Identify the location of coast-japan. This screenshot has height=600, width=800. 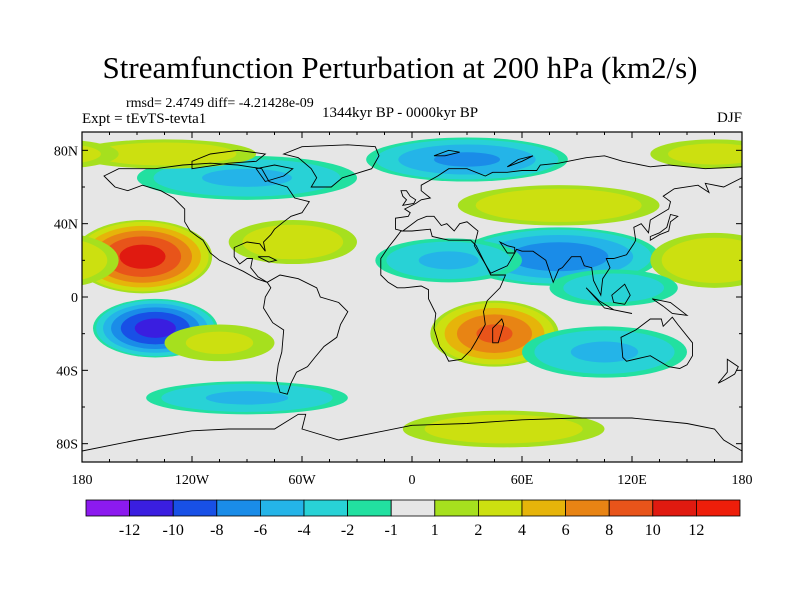
(664, 227).